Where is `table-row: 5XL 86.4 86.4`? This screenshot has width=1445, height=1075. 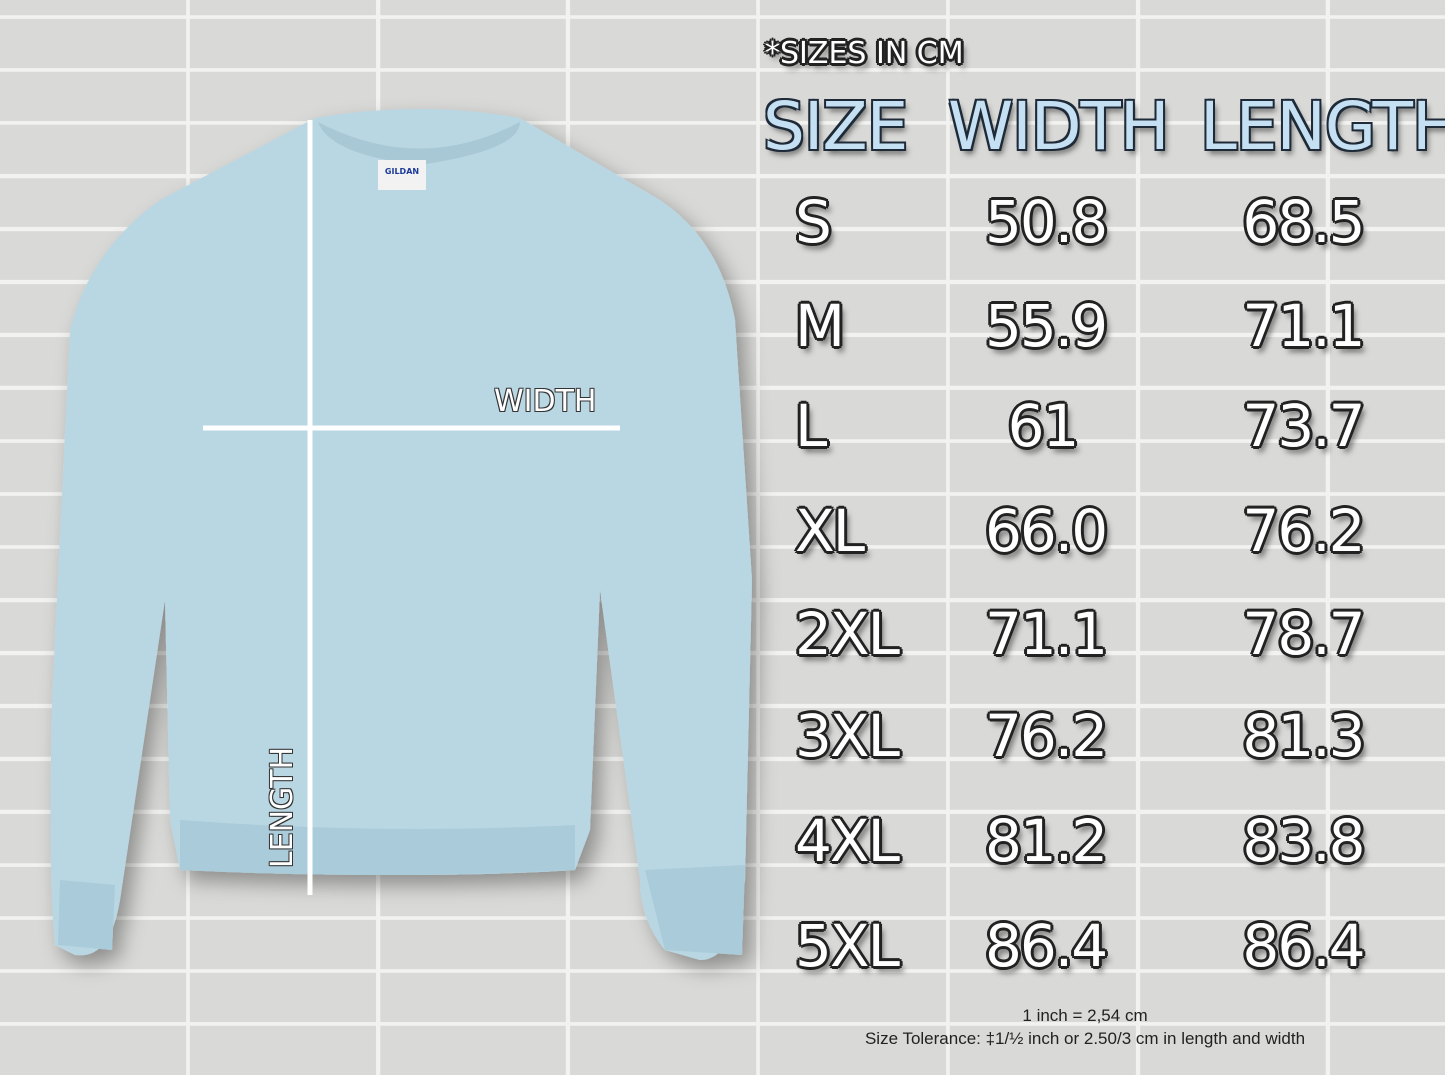
table-row: 5XL 86.4 86.4 is located at coordinates (722, 952).